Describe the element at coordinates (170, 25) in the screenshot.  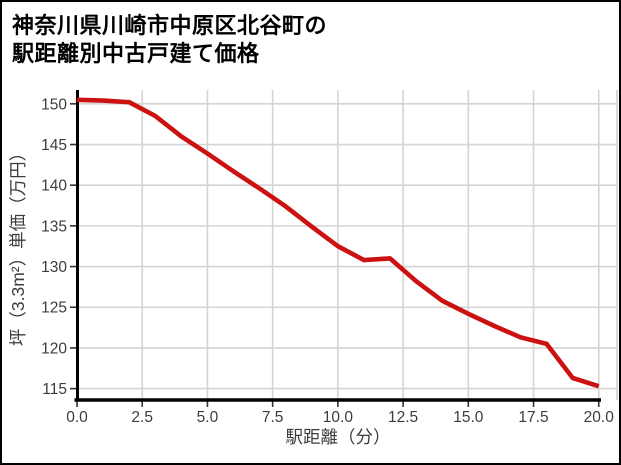
I see `chart-title-line1: 神奈川県川崎市中原区北谷町の` at that location.